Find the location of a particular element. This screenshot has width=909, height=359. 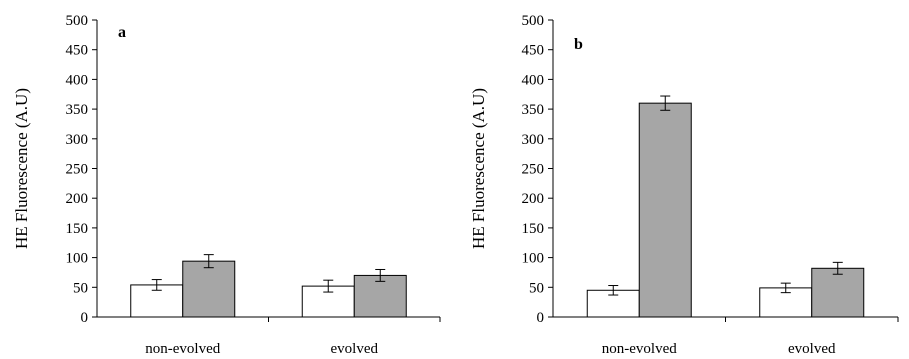

panel-label: b is located at coordinates (578, 44).